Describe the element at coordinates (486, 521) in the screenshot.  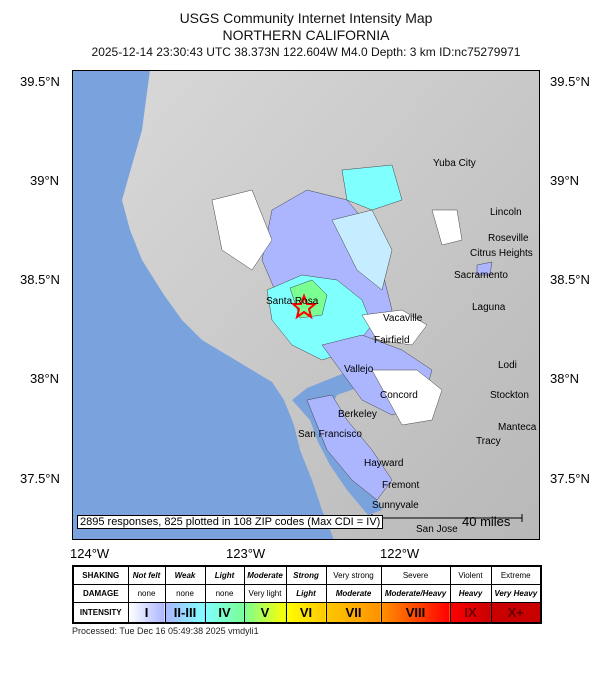
I see `scale-label: 40 miles` at that location.